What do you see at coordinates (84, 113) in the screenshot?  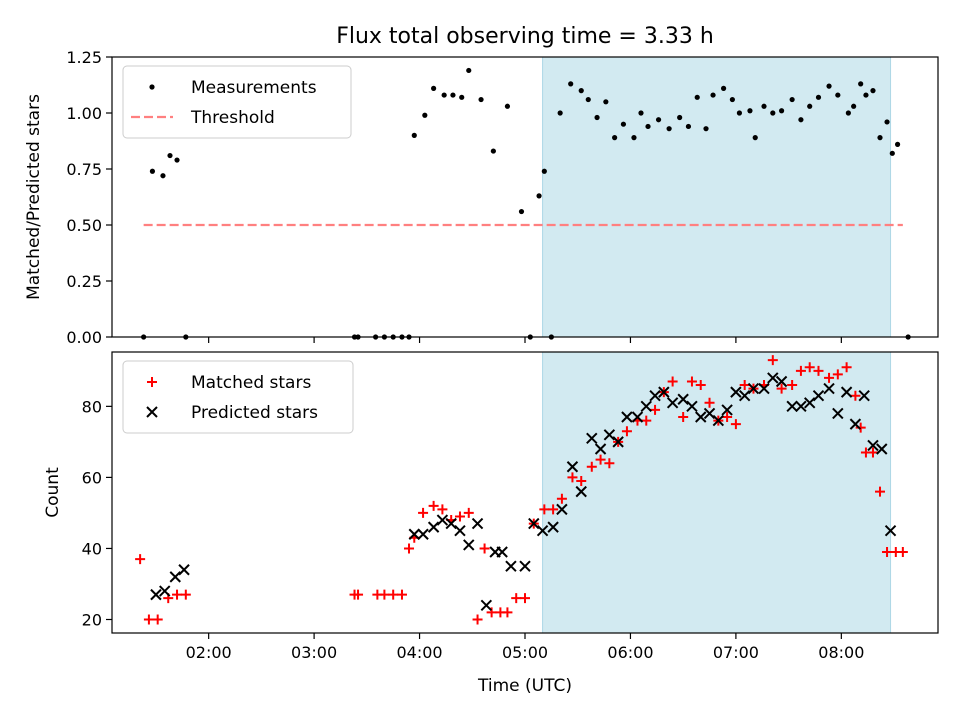 I see `y-tick-label: 1.00` at bounding box center [84, 113].